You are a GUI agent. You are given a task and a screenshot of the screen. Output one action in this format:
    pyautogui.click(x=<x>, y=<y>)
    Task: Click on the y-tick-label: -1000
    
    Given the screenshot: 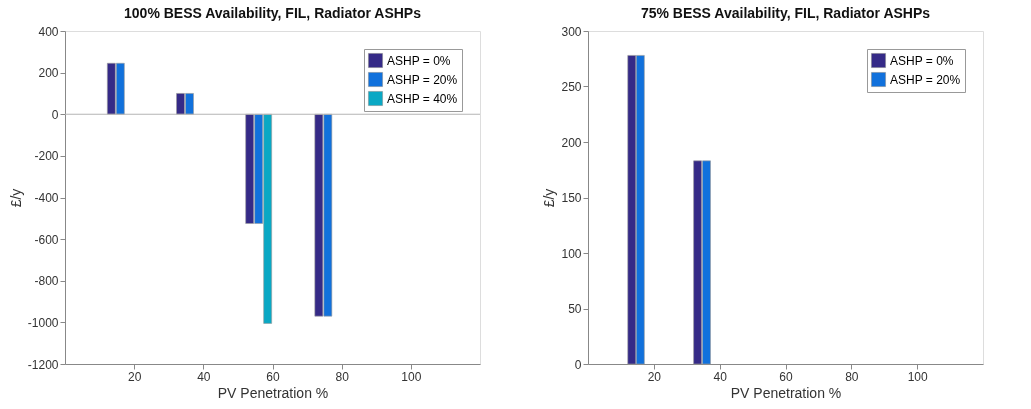 What is the action you would take?
    pyautogui.click(x=43, y=322)
    